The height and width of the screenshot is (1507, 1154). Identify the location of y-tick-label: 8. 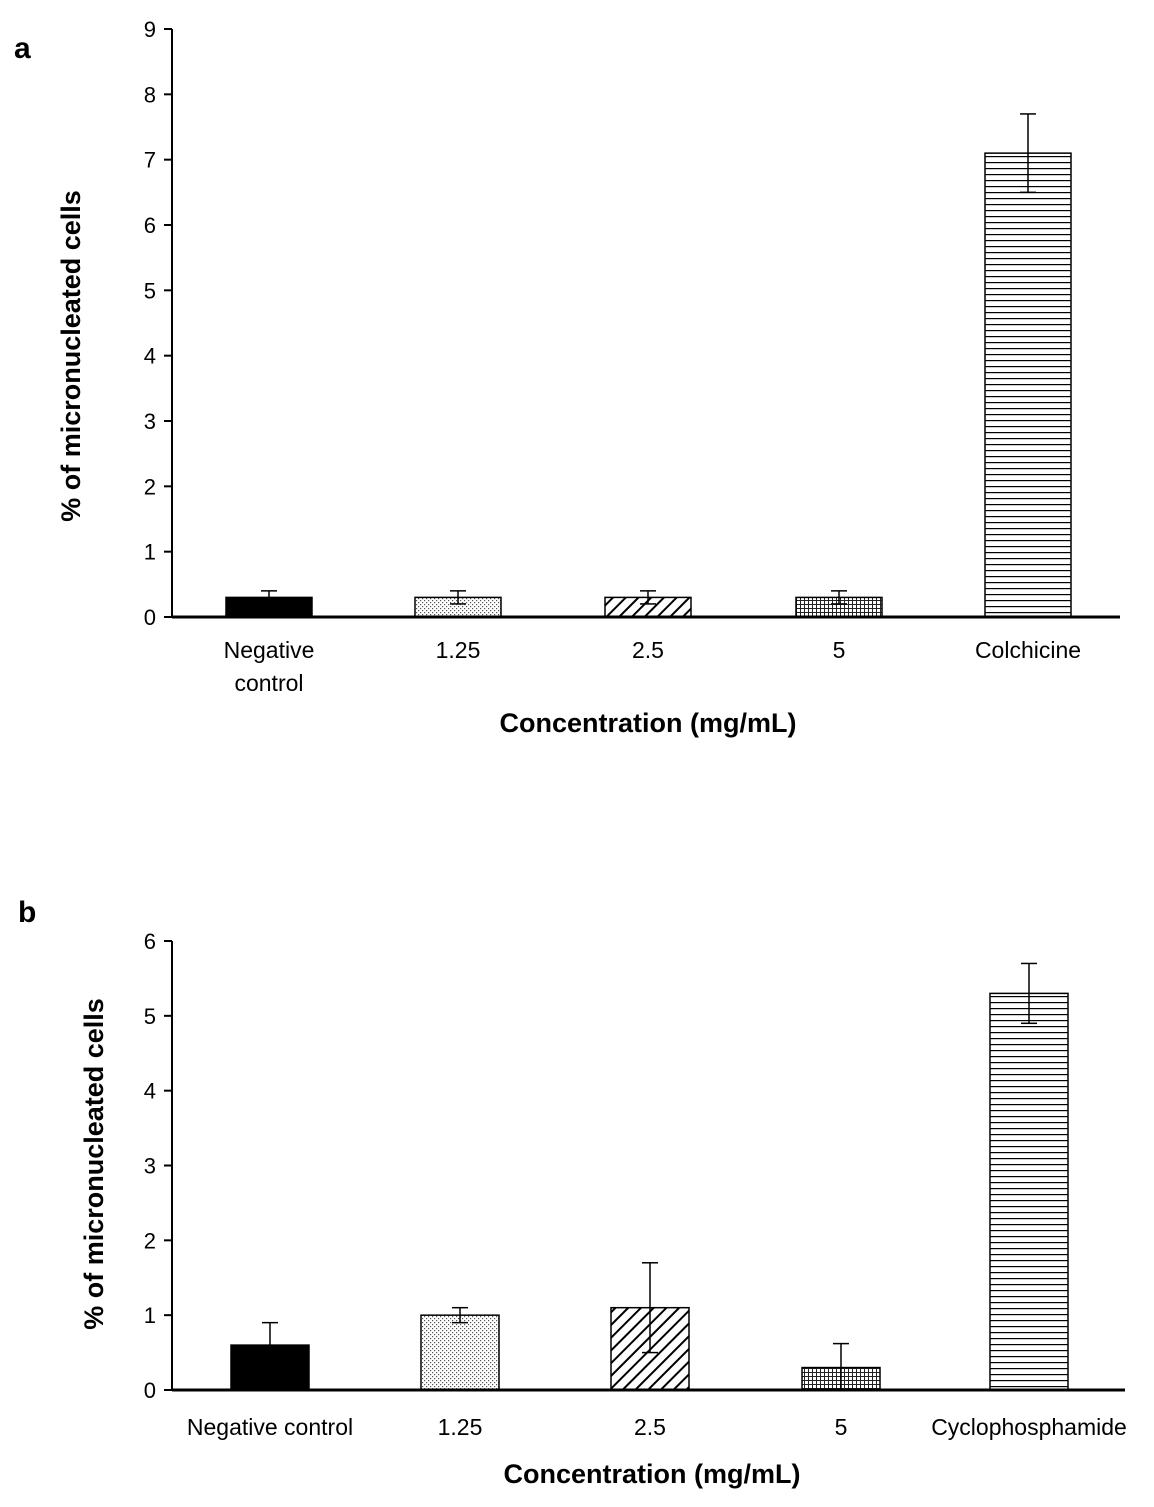
(150, 94).